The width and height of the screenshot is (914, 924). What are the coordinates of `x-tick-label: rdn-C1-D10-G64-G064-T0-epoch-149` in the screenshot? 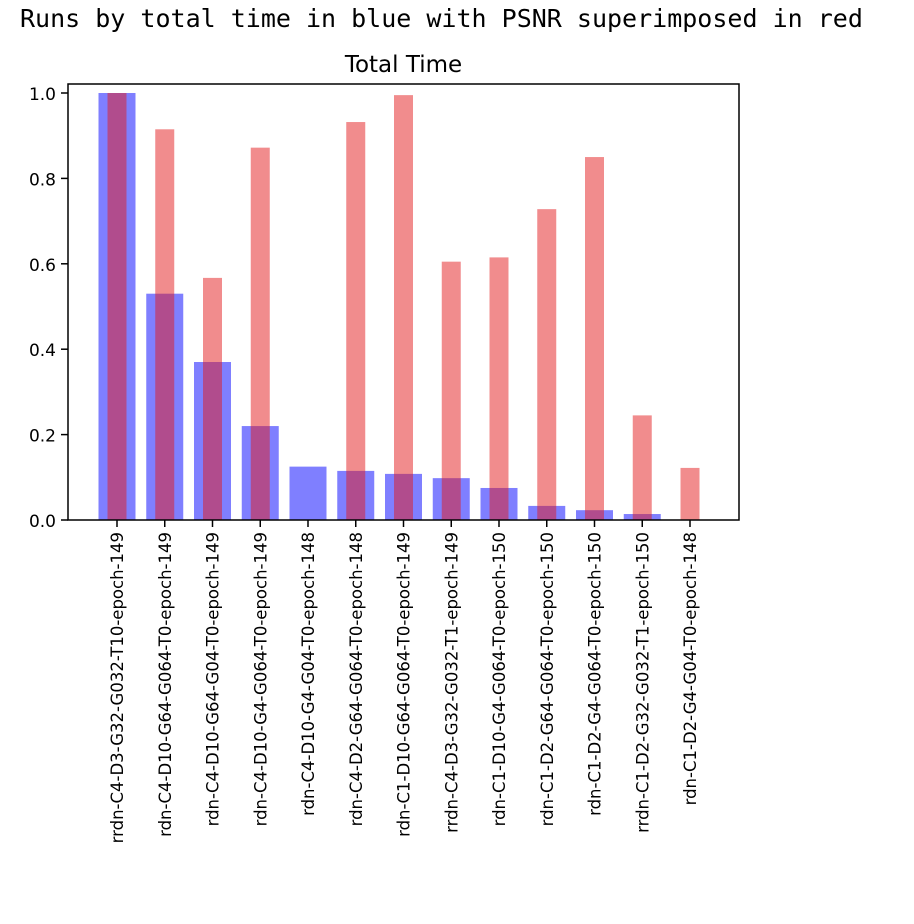 It's located at (404, 684).